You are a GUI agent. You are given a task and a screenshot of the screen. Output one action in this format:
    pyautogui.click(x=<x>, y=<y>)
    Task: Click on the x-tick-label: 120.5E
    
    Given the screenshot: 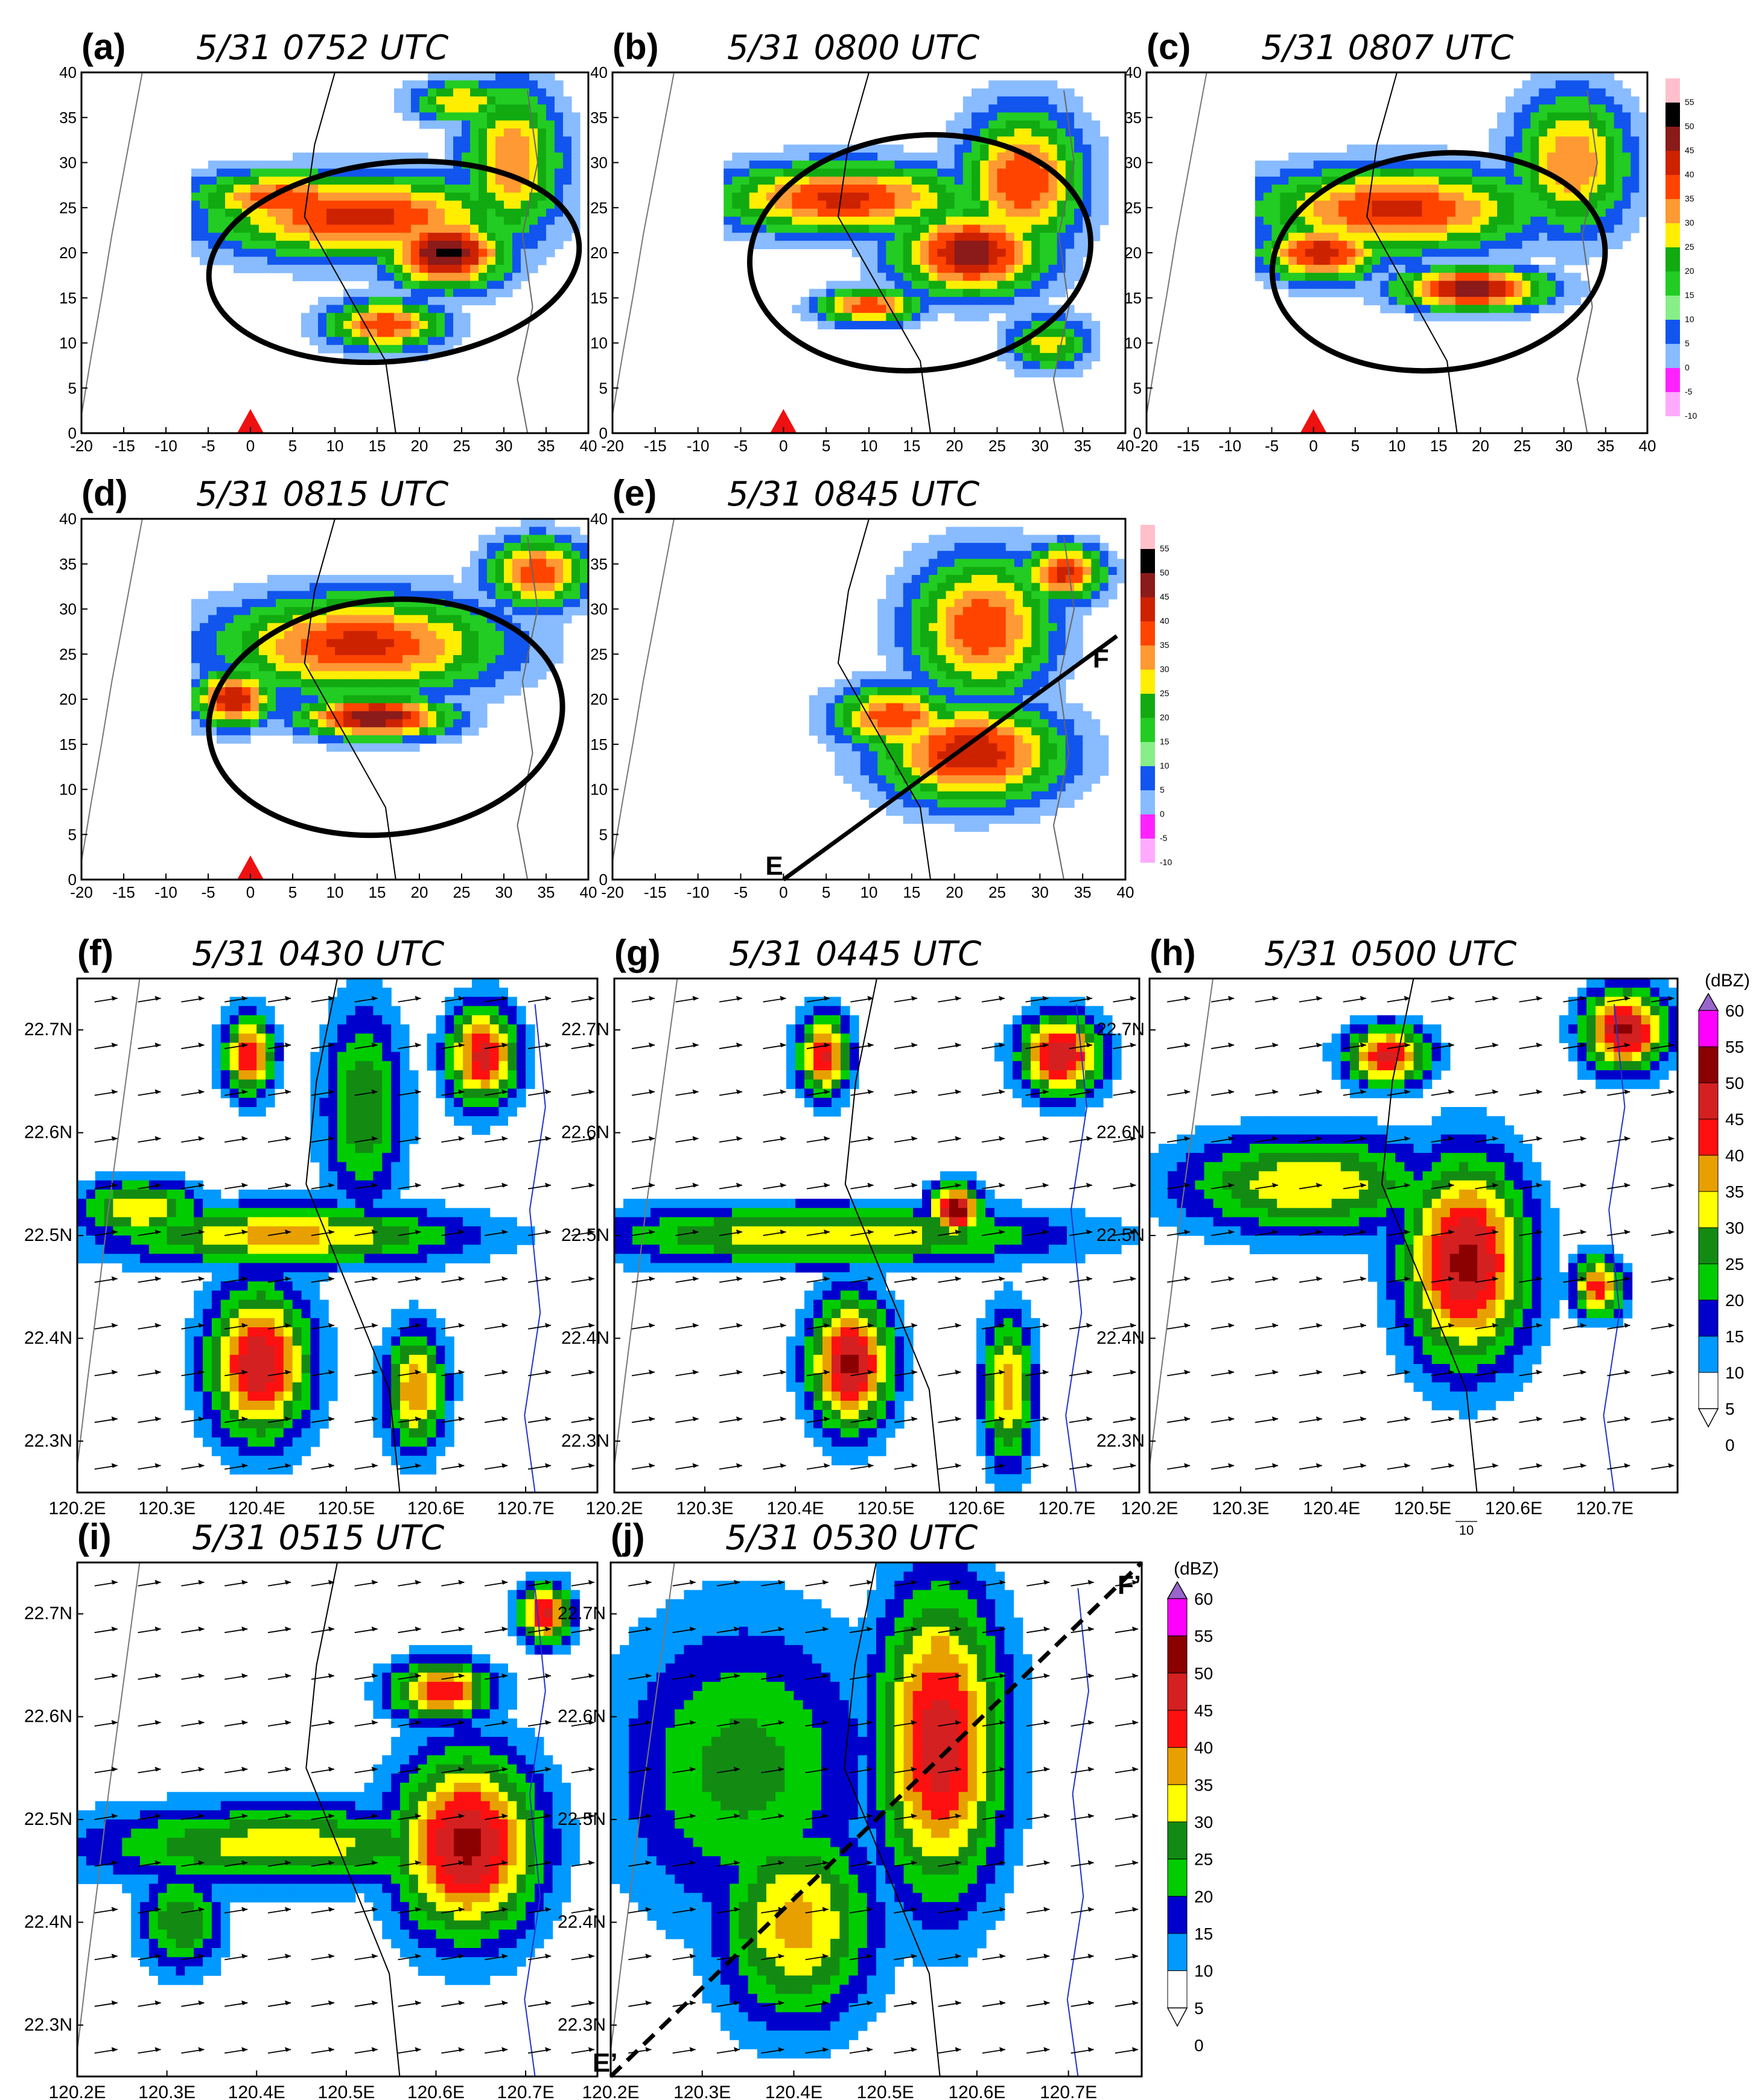 What is the action you would take?
    pyautogui.click(x=346, y=1508)
    